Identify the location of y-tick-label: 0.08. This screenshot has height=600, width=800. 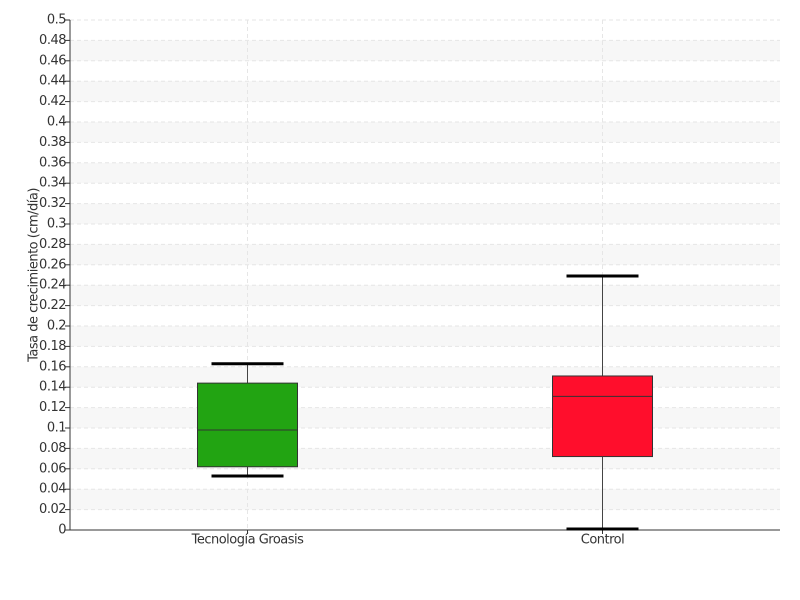
(52, 448).